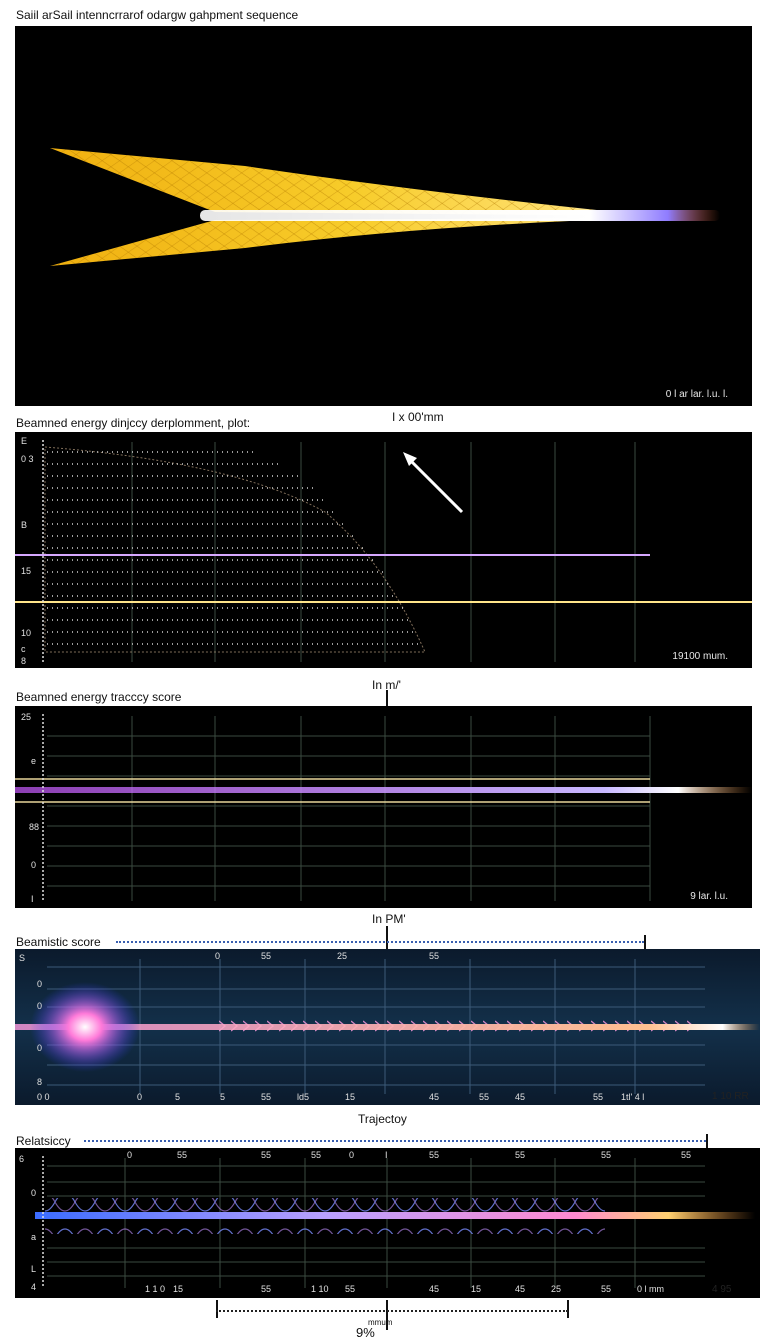 The image size is (768, 1344). I want to click on p5-toptick-0: 0, so click(130, 1155).